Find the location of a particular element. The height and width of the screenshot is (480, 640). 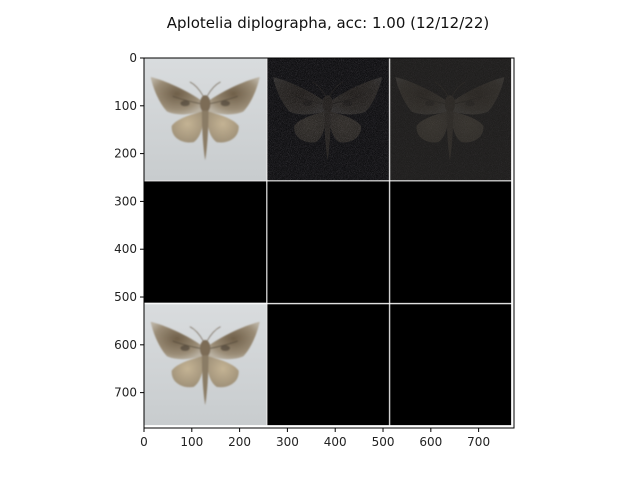

x-tick-label: 600 is located at coordinates (430, 442).